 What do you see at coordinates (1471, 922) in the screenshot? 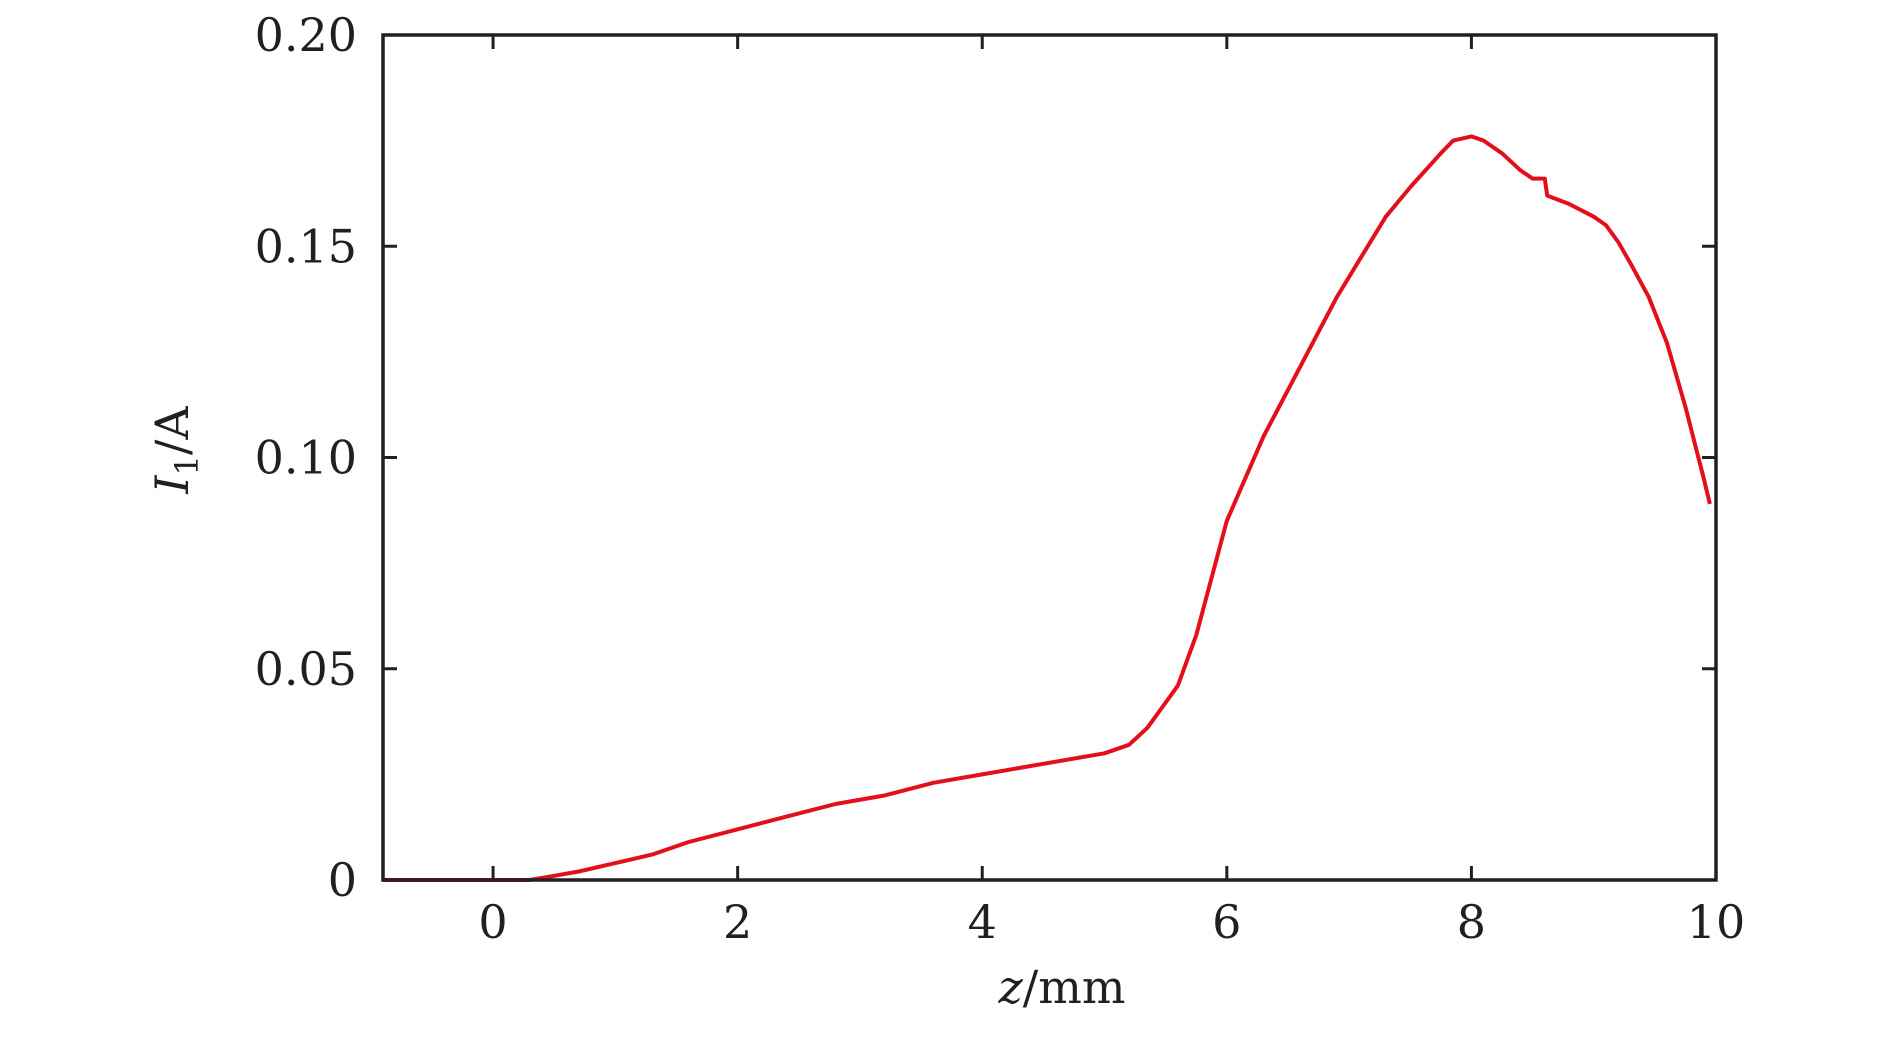
I see `x-tick-label-4: 8` at bounding box center [1471, 922].